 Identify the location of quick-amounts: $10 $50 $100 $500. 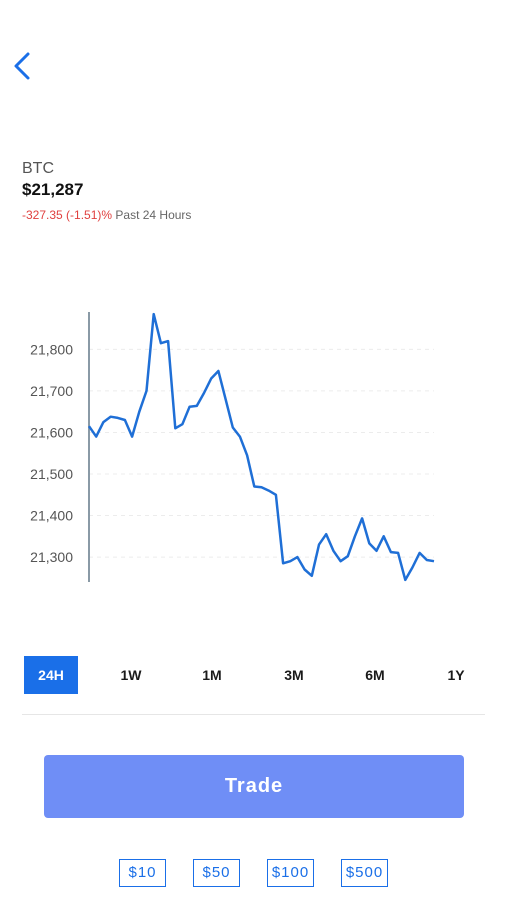
(253, 874).